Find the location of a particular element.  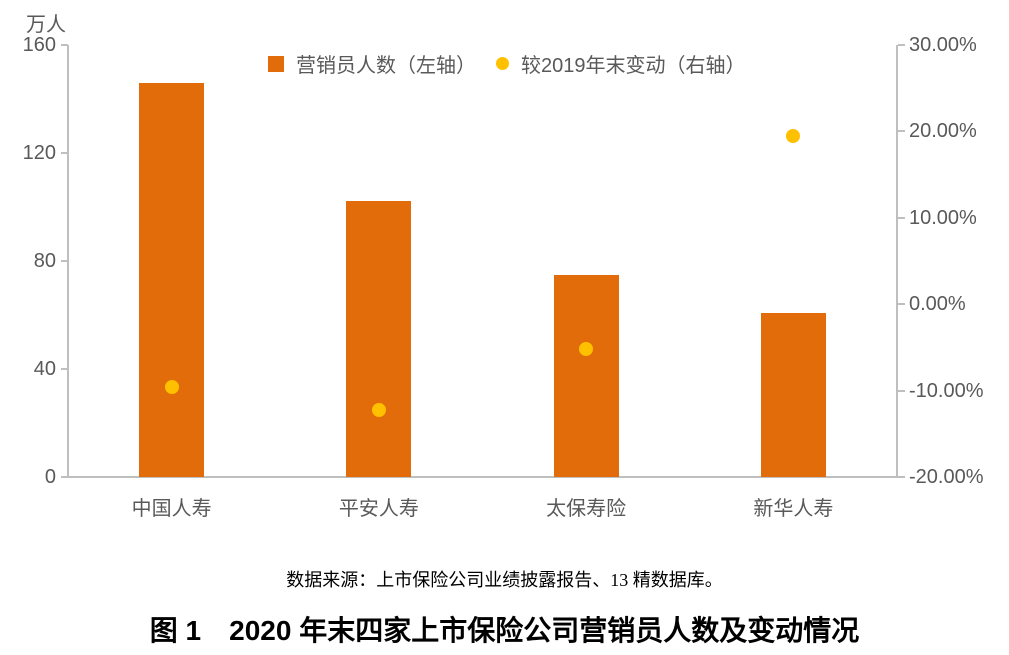

right-axis-tick-label: 0.00% is located at coordinates (937, 304).